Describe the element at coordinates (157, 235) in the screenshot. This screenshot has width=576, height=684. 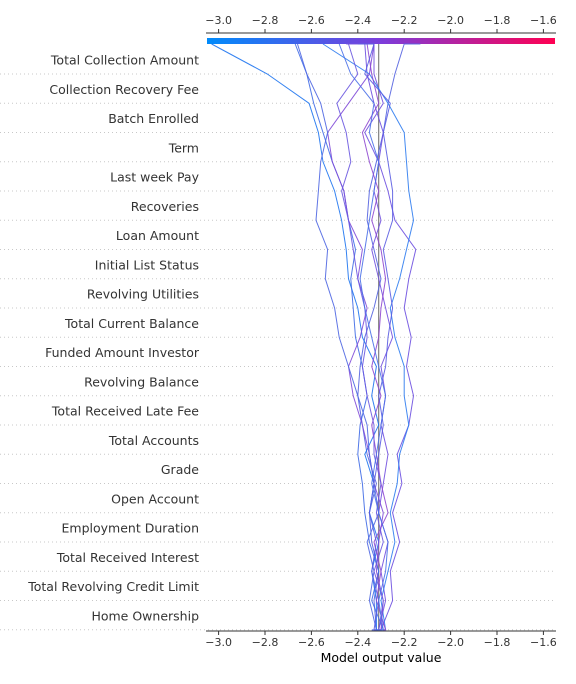
I see `feature-label: Loan Amount` at that location.